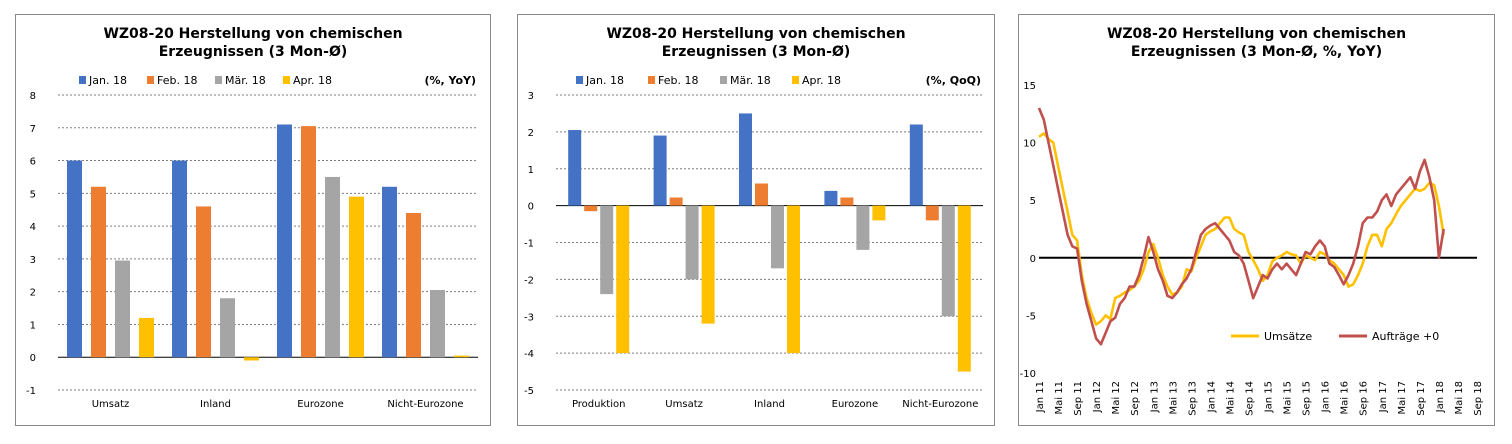 The height and width of the screenshot is (444, 1512). Describe the element at coordinates (1326, 397) in the screenshot. I see `x-tick-label: Jan 16` at that location.